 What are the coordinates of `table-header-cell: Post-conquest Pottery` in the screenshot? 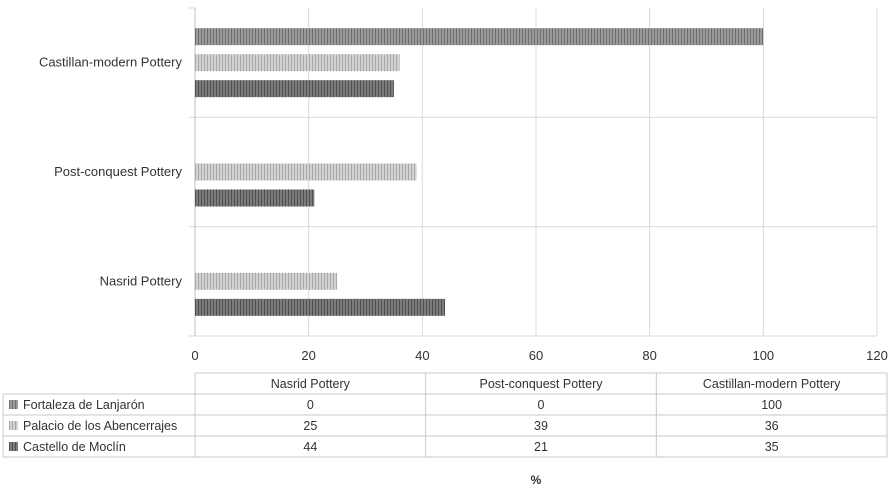 It's located at (542, 384).